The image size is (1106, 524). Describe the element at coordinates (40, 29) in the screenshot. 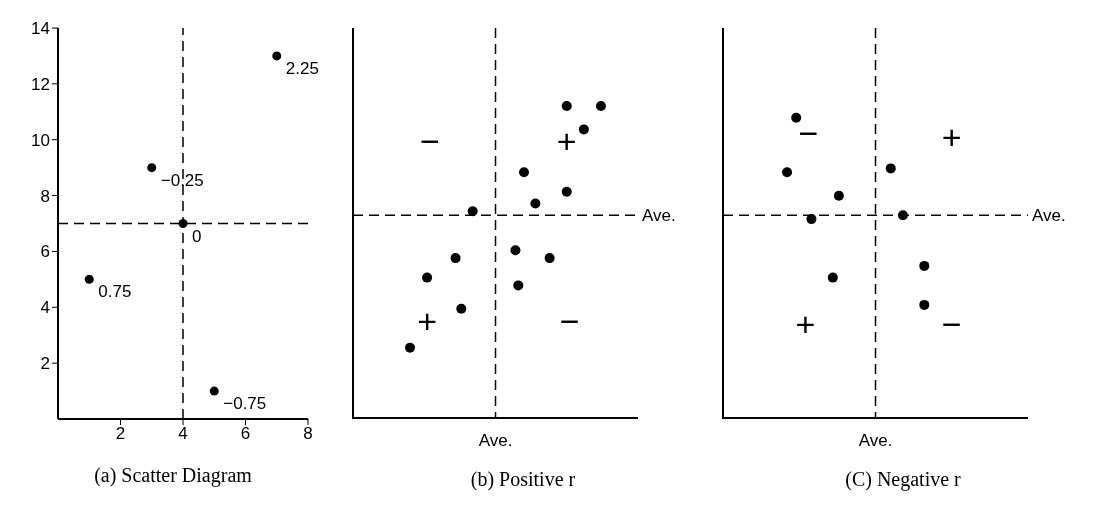

I see `y-tick-label: 14` at that location.